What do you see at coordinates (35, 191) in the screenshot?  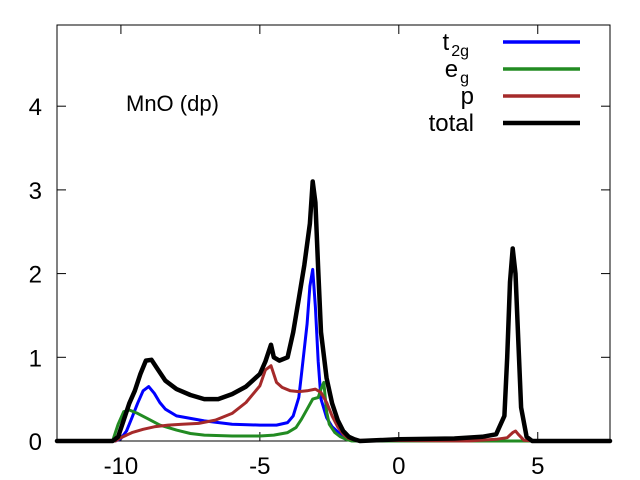 I see `y-tick-label: 3` at bounding box center [35, 191].